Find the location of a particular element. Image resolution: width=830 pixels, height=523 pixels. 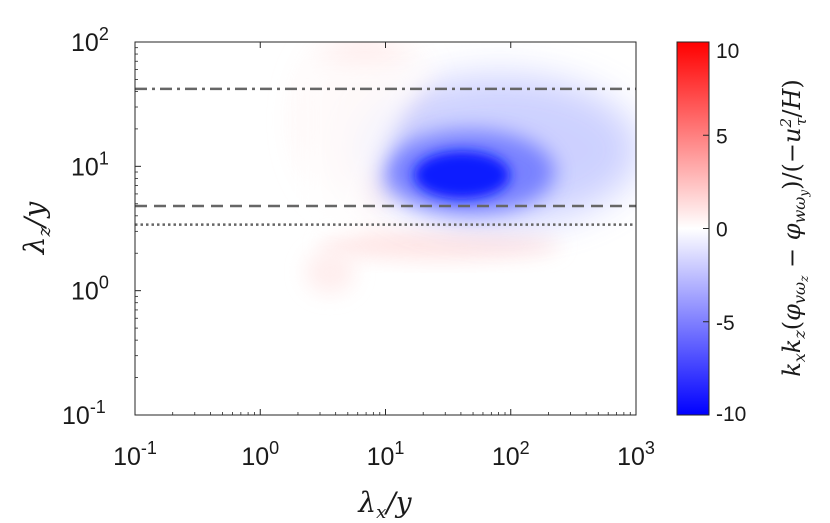

x-tick-label: 10⁰ is located at coordinates (260, 454).